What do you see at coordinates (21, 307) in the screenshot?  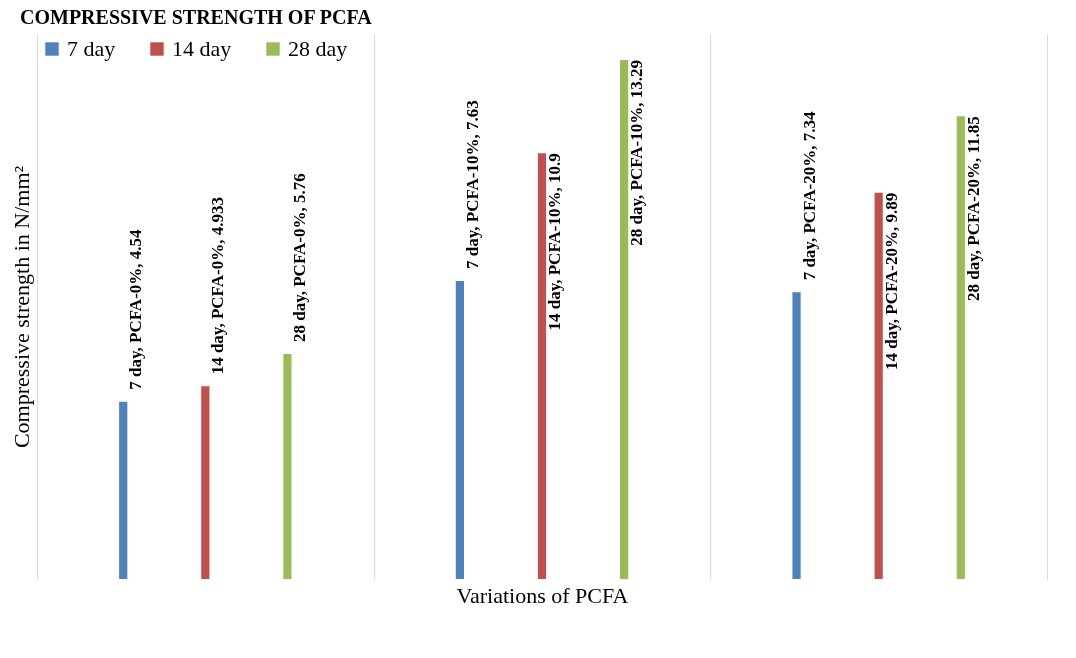 I see `y-axis-title: Compressive strength in N/mm²` at bounding box center [21, 307].